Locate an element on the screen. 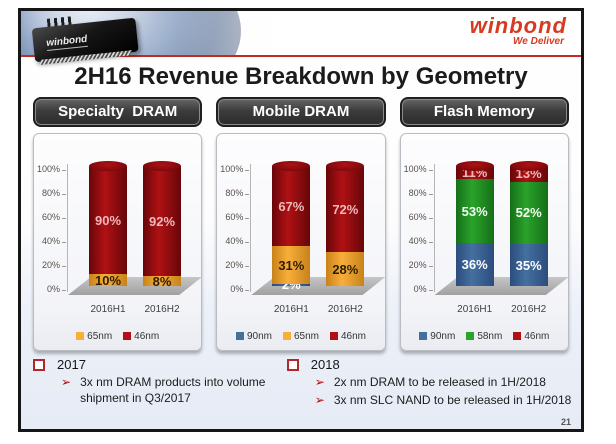  legend-item: 58nm is located at coordinates (484, 336).